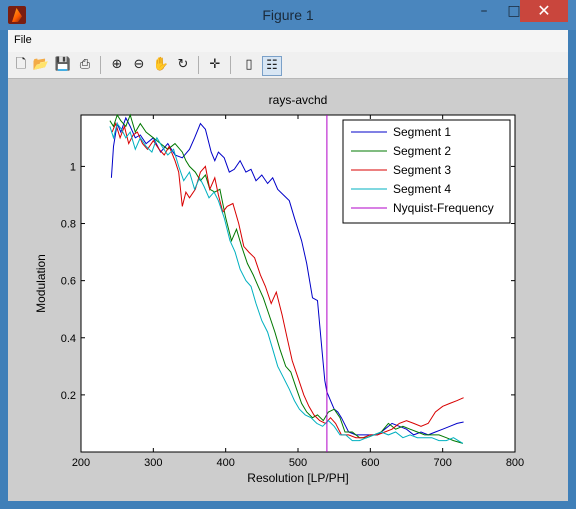  What do you see at coordinates (183, 64) in the screenshot?
I see `rotate-3d-icon: ↻` at bounding box center [183, 64].